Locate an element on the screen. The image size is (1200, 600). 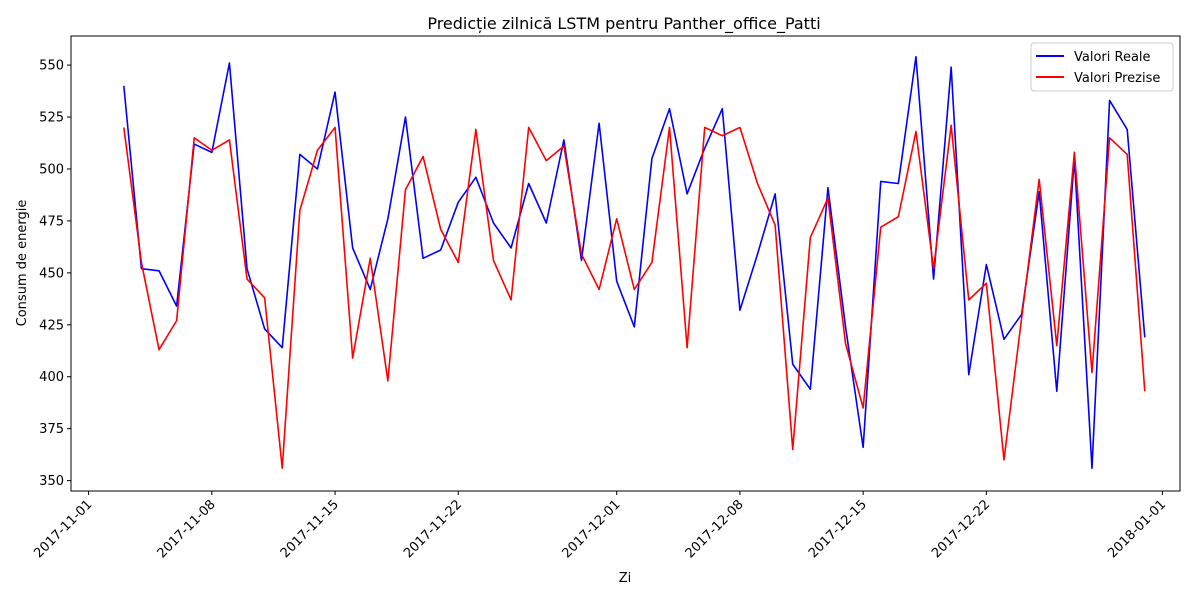
legend-box is located at coordinates (1102, 67).